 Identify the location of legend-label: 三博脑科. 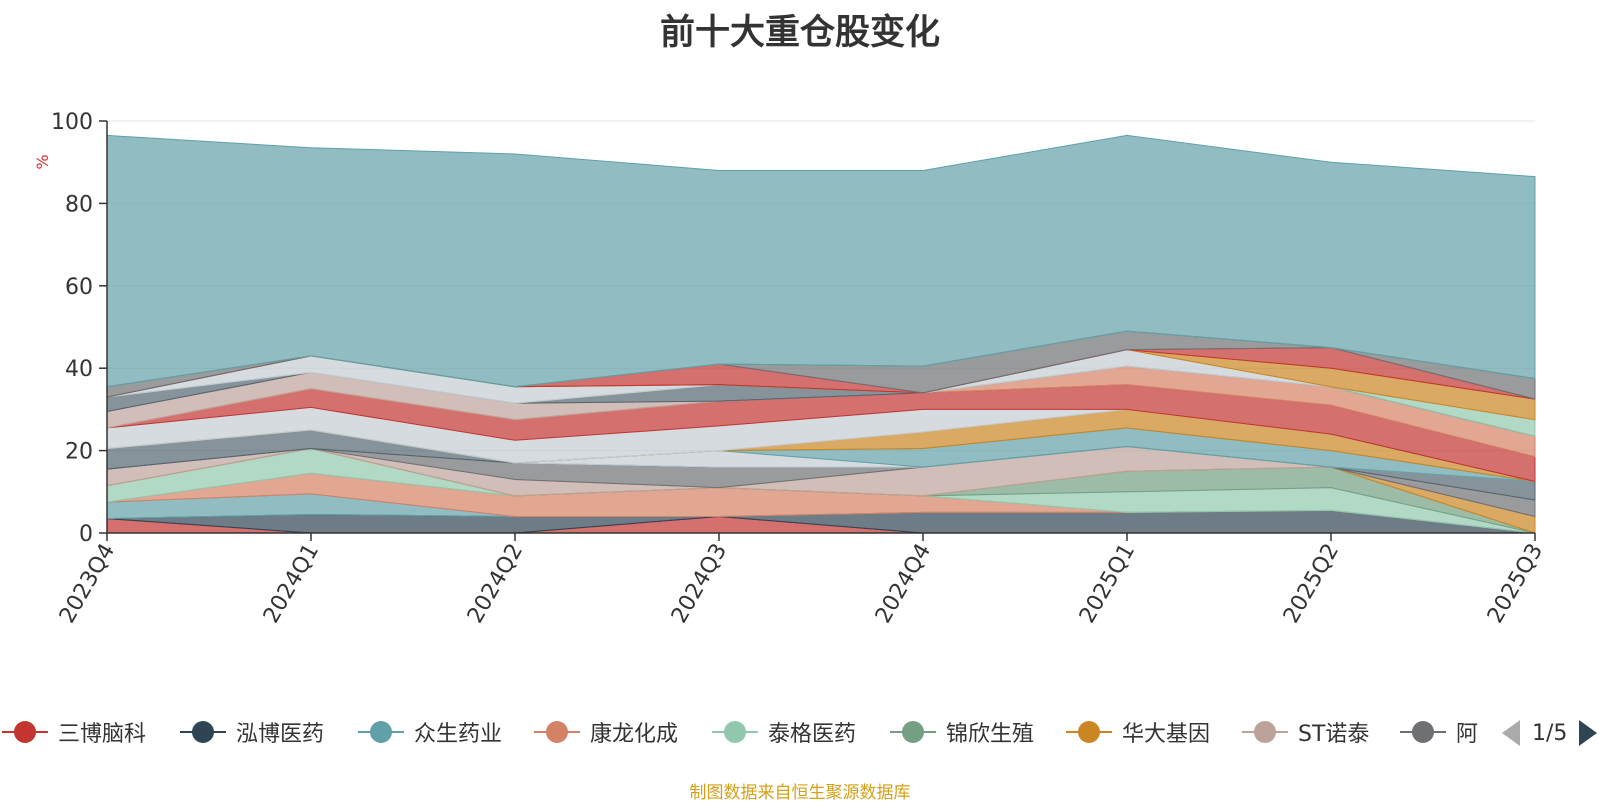
(102, 734).